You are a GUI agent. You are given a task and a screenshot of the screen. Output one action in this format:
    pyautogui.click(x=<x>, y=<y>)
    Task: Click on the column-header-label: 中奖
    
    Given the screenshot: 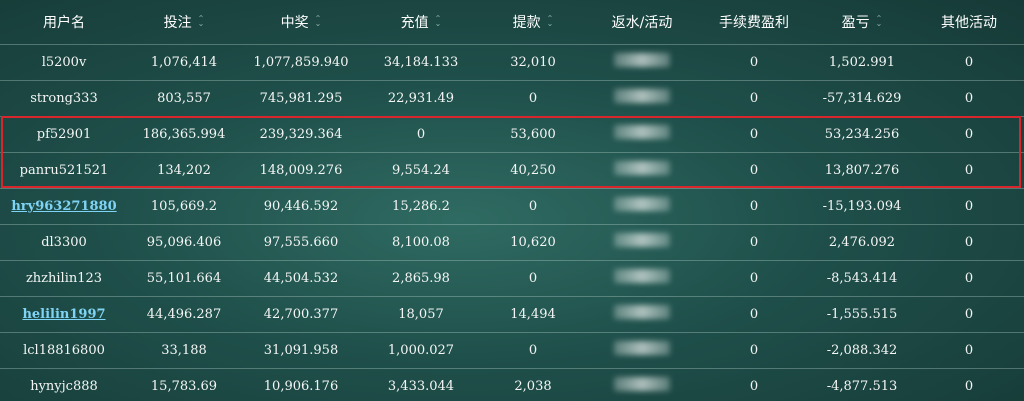 What is the action you would take?
    pyautogui.click(x=294, y=22)
    